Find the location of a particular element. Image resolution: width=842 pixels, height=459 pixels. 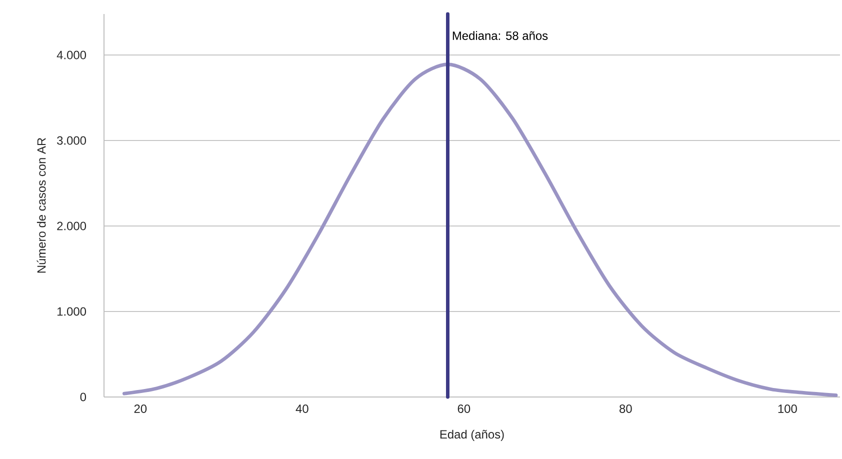

y-axis-title: Número de casos con AR is located at coordinates (41, 205).